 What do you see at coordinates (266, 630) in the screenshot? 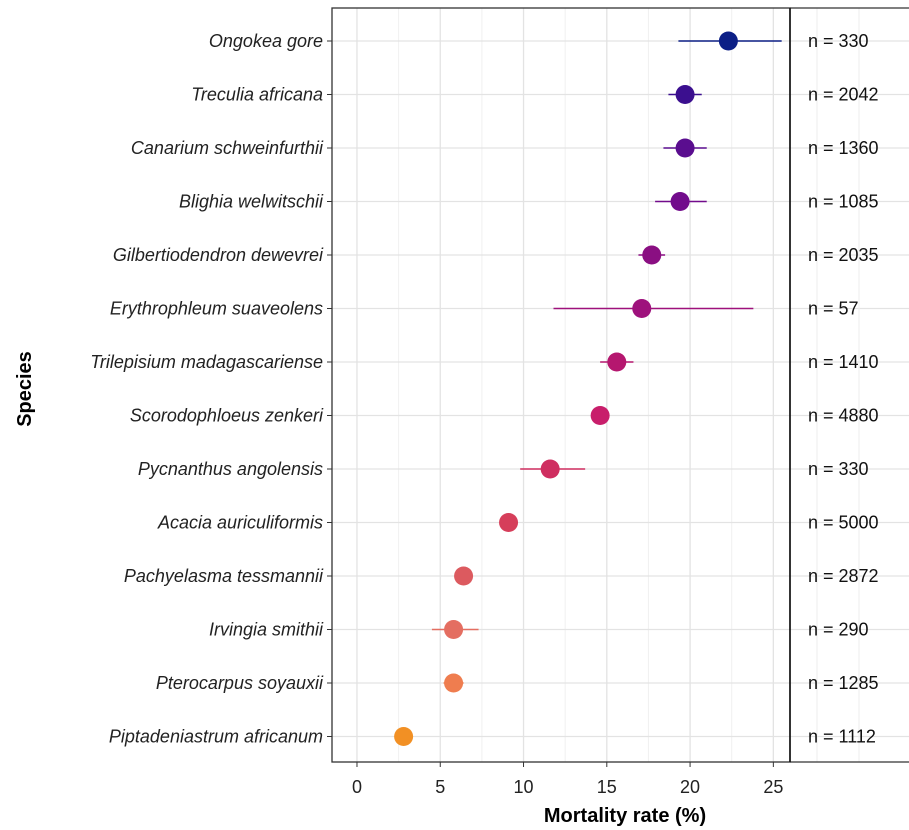
I see `species-label: Irvingia smithii` at bounding box center [266, 630].